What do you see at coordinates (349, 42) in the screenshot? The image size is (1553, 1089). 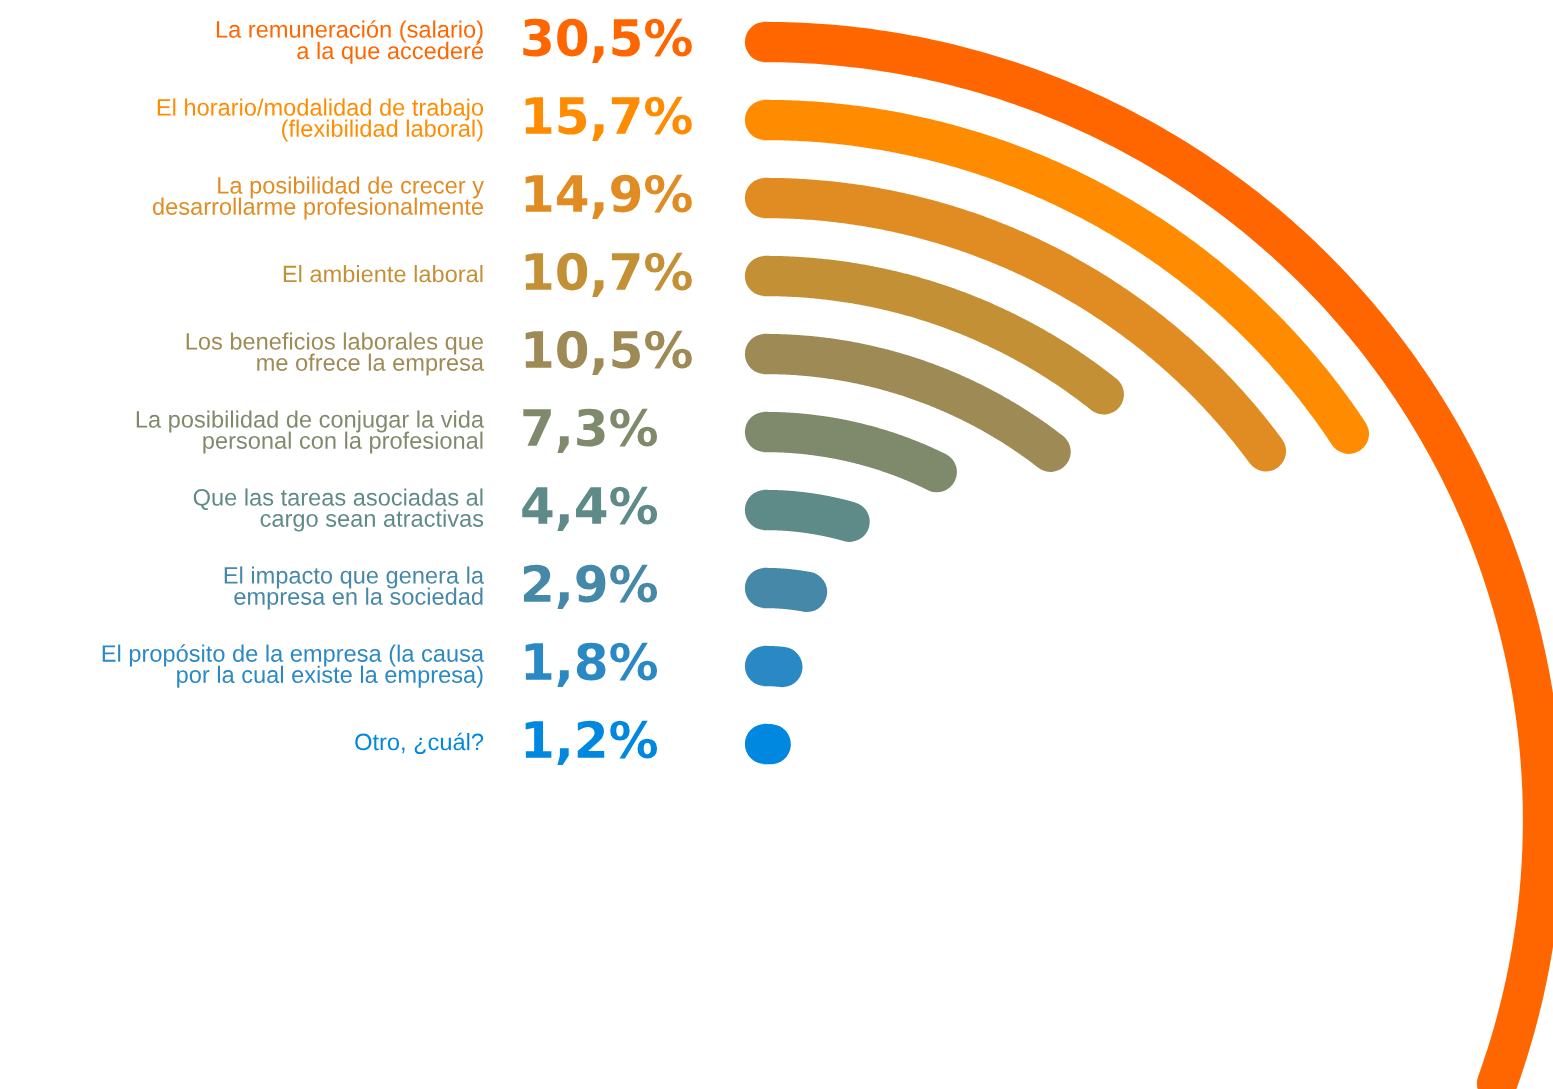 I see `category-label: La remuneración (salario) a la que accederé` at bounding box center [349, 42].